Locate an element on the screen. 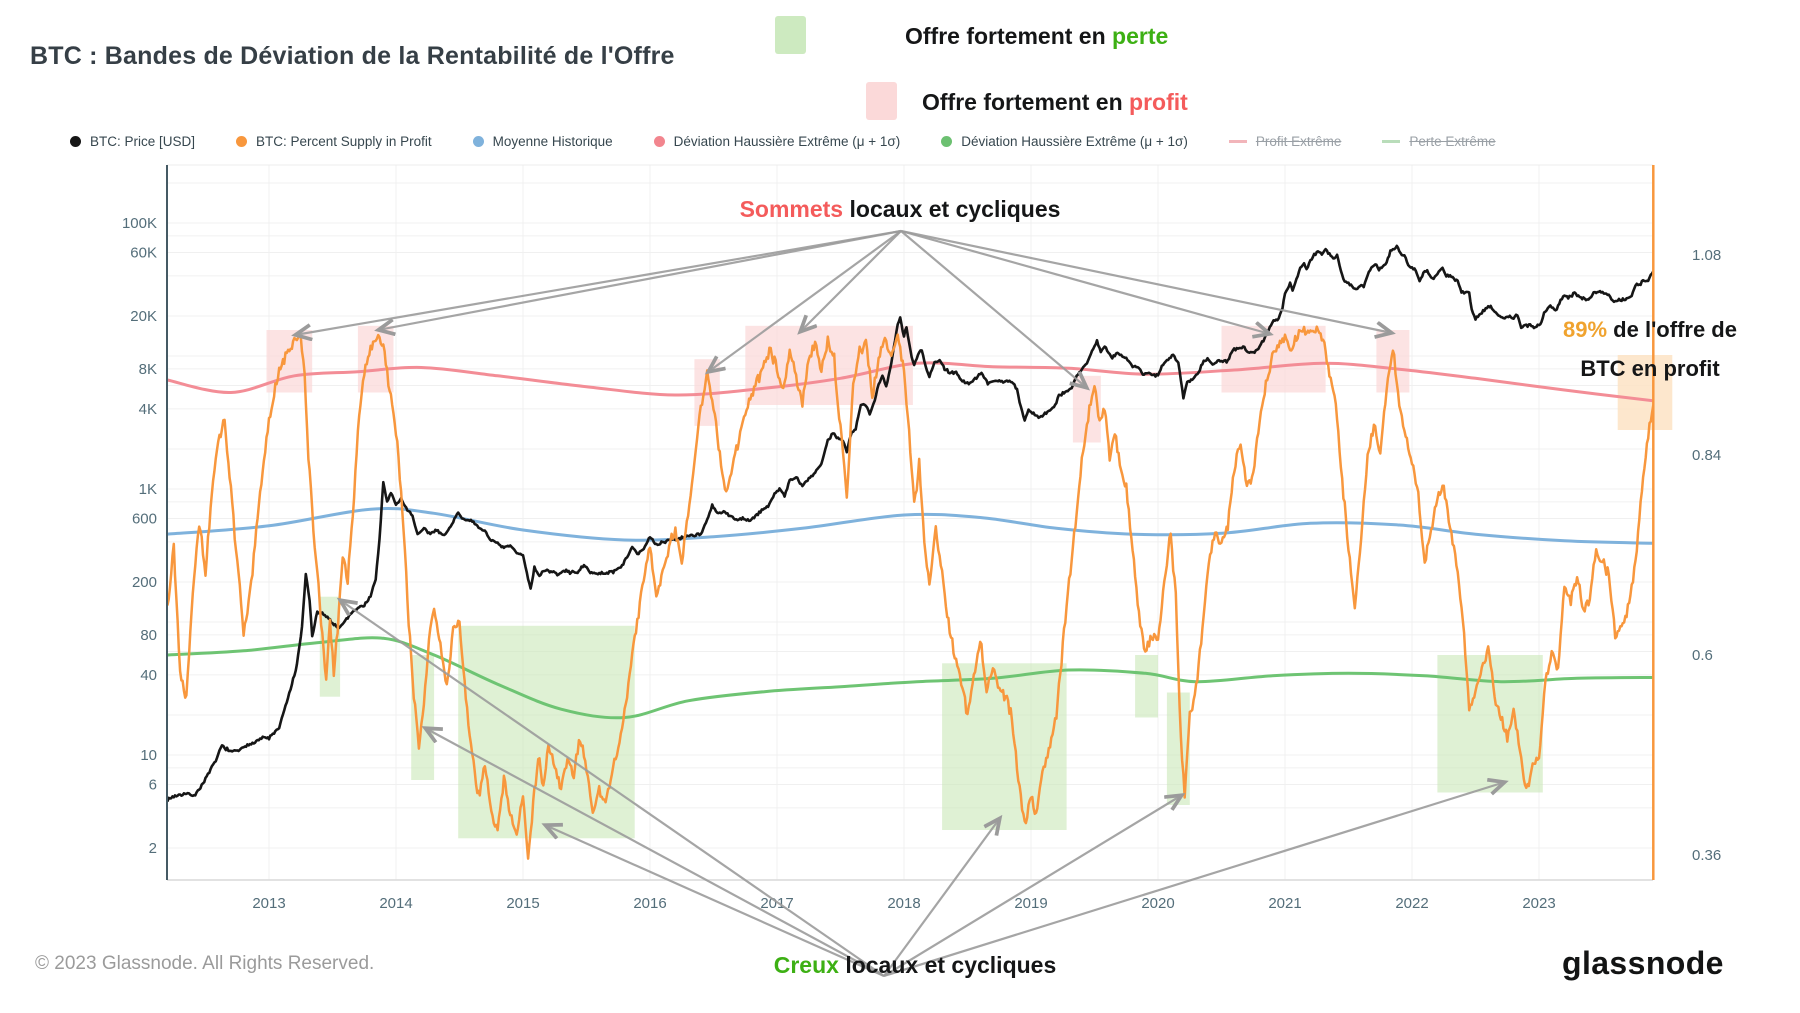  loss-legend-em: perte is located at coordinates (1140, 36).